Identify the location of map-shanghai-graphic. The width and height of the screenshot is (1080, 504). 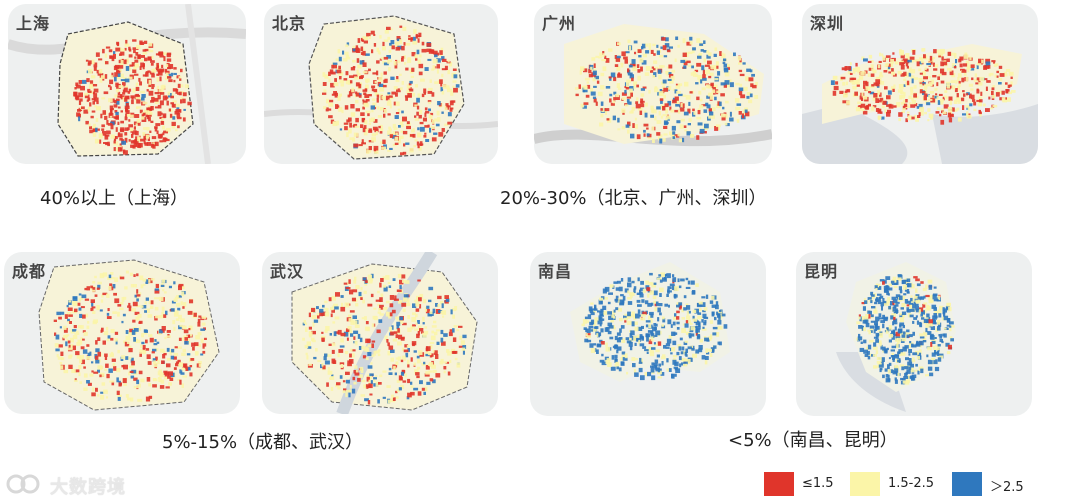
(127, 84).